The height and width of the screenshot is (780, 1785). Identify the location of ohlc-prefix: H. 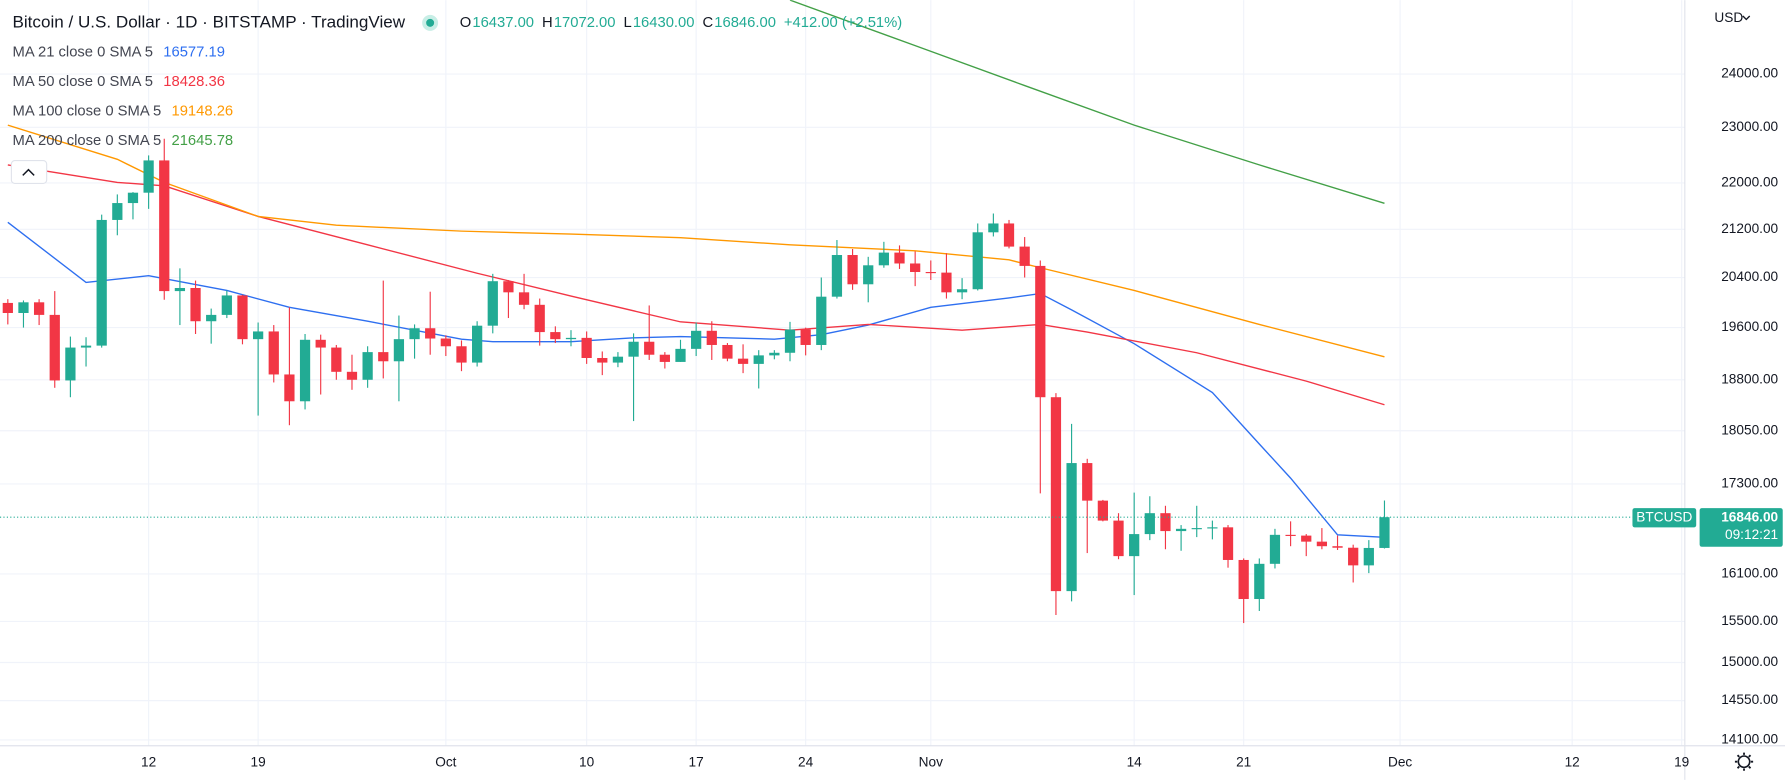
(547, 23).